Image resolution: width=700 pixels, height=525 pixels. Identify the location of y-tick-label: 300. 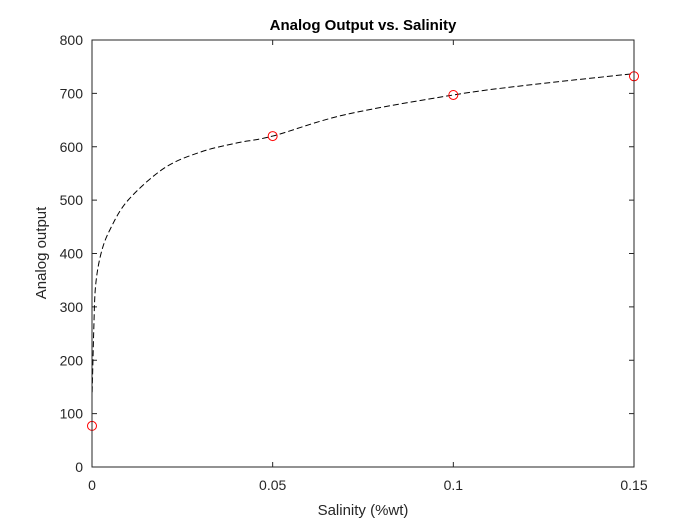
(72, 307).